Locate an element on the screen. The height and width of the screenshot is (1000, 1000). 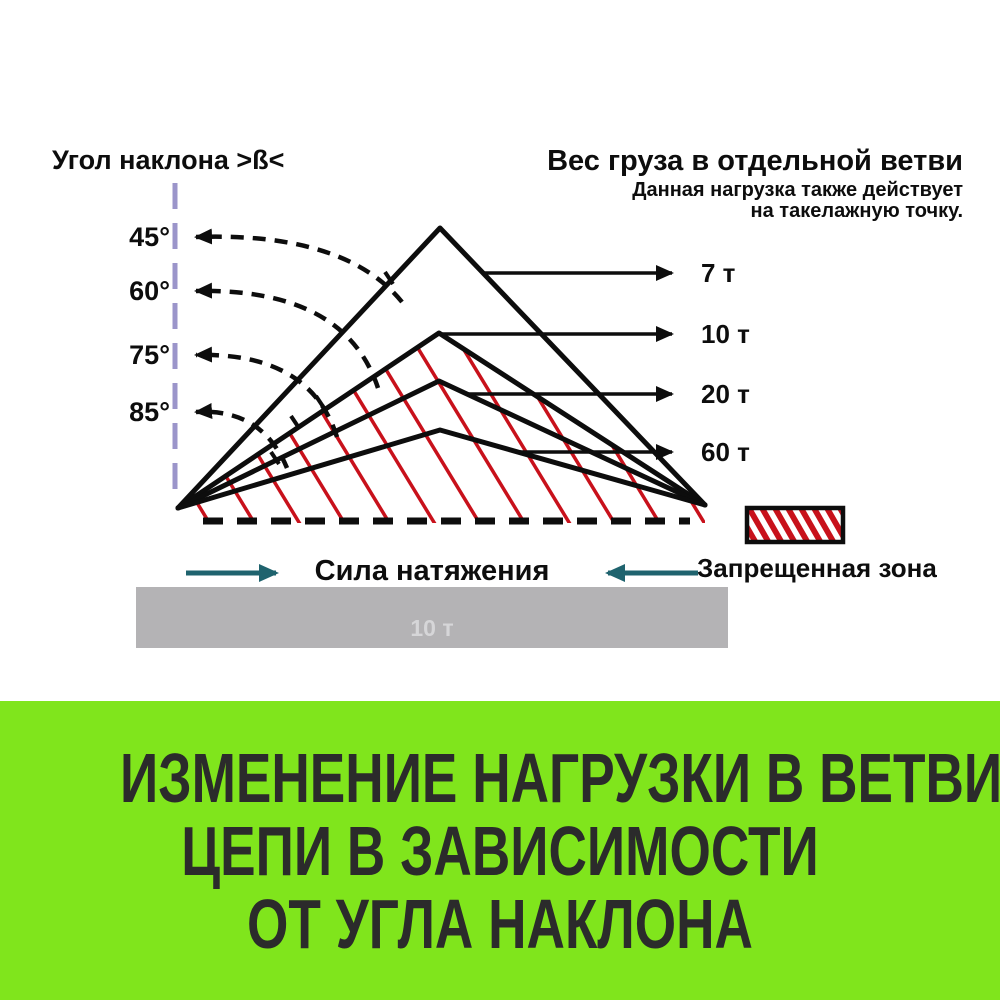
weight-label-10t: 10 т is located at coordinates (725, 334).